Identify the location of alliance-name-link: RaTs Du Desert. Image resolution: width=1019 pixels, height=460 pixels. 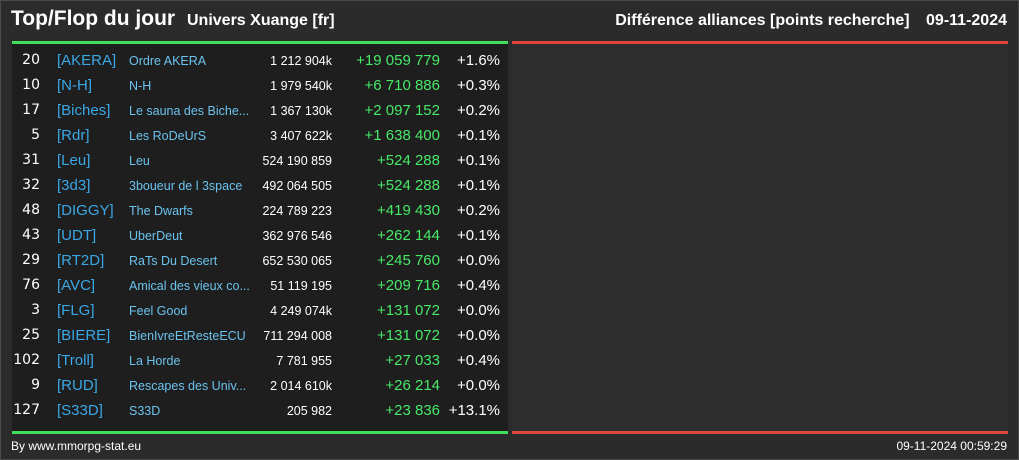
(173, 261).